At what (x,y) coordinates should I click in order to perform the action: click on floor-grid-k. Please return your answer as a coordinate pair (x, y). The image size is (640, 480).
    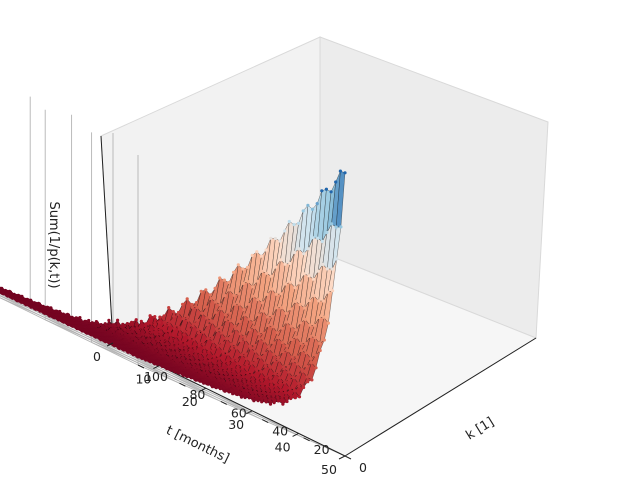
    Looking at the image, I should click on (69, 331).